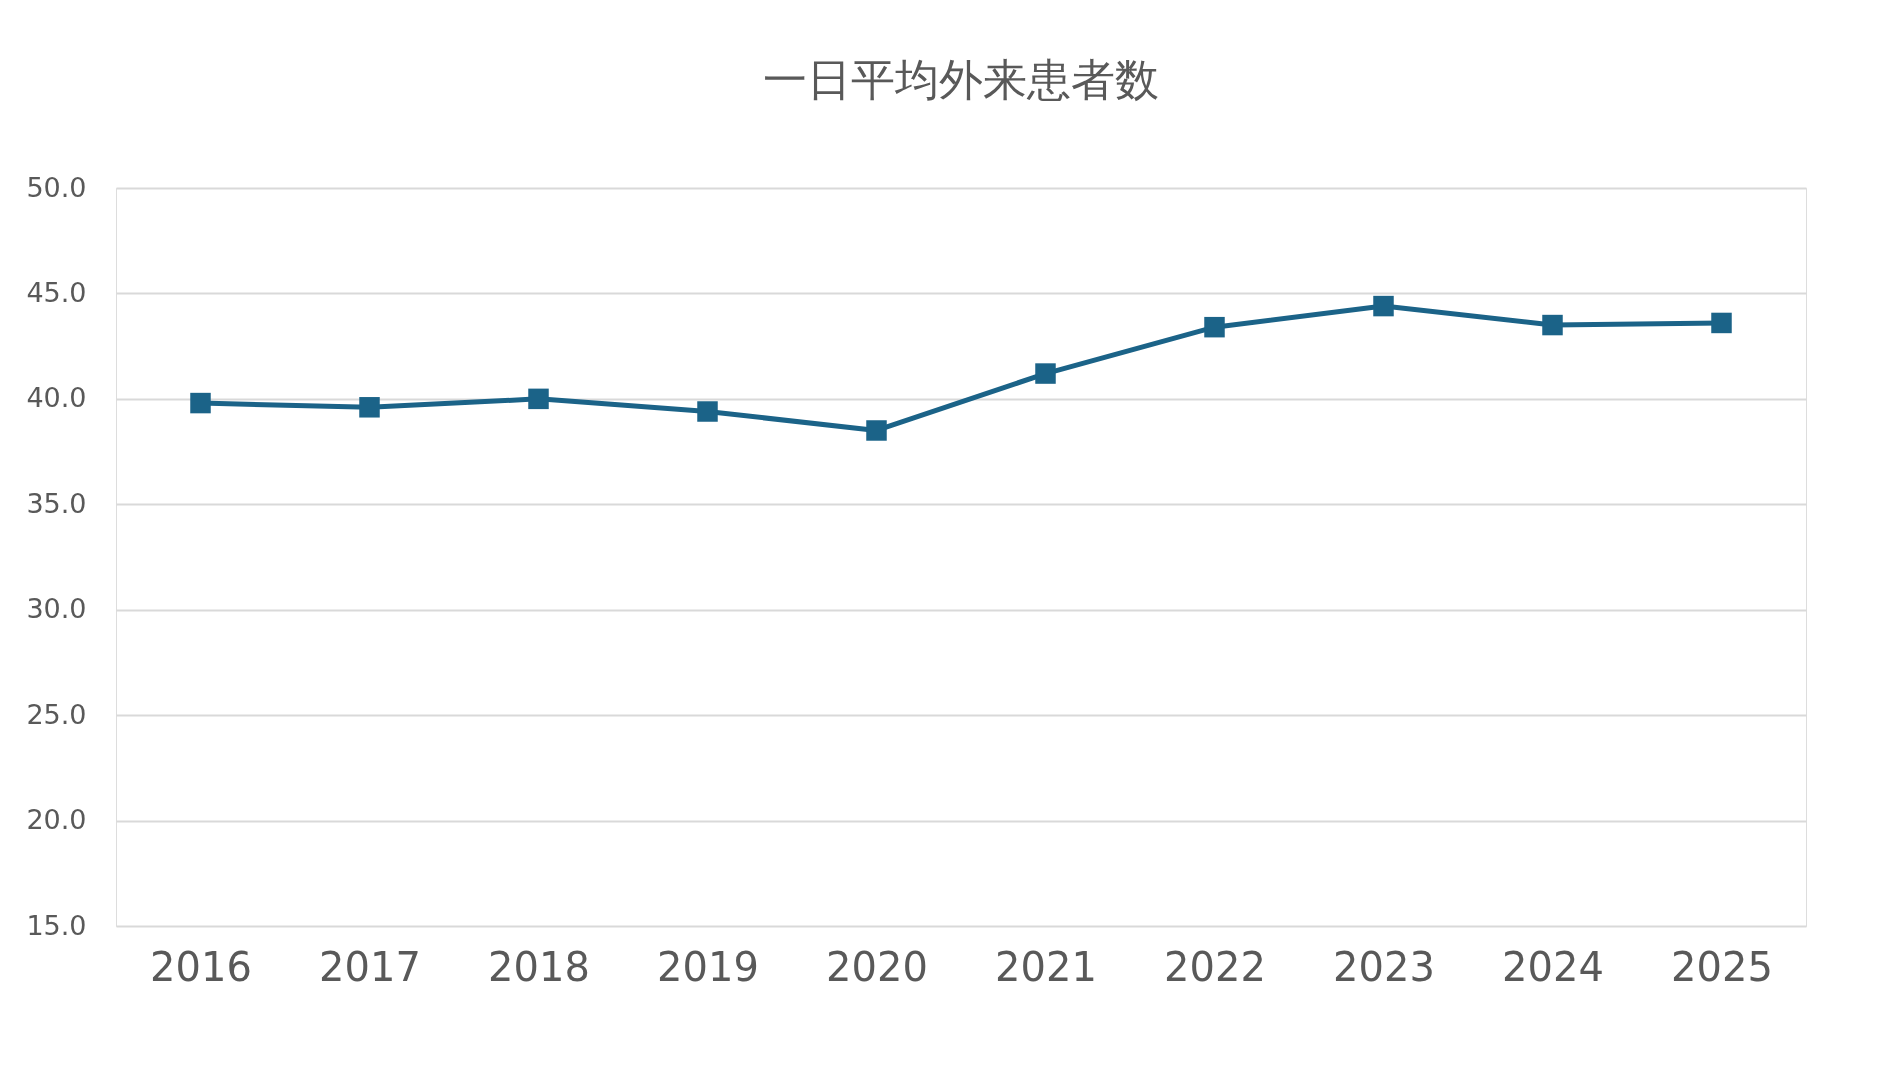  What do you see at coordinates (961, 79) in the screenshot?
I see `chart-title: 一日平均外来患者数` at bounding box center [961, 79].